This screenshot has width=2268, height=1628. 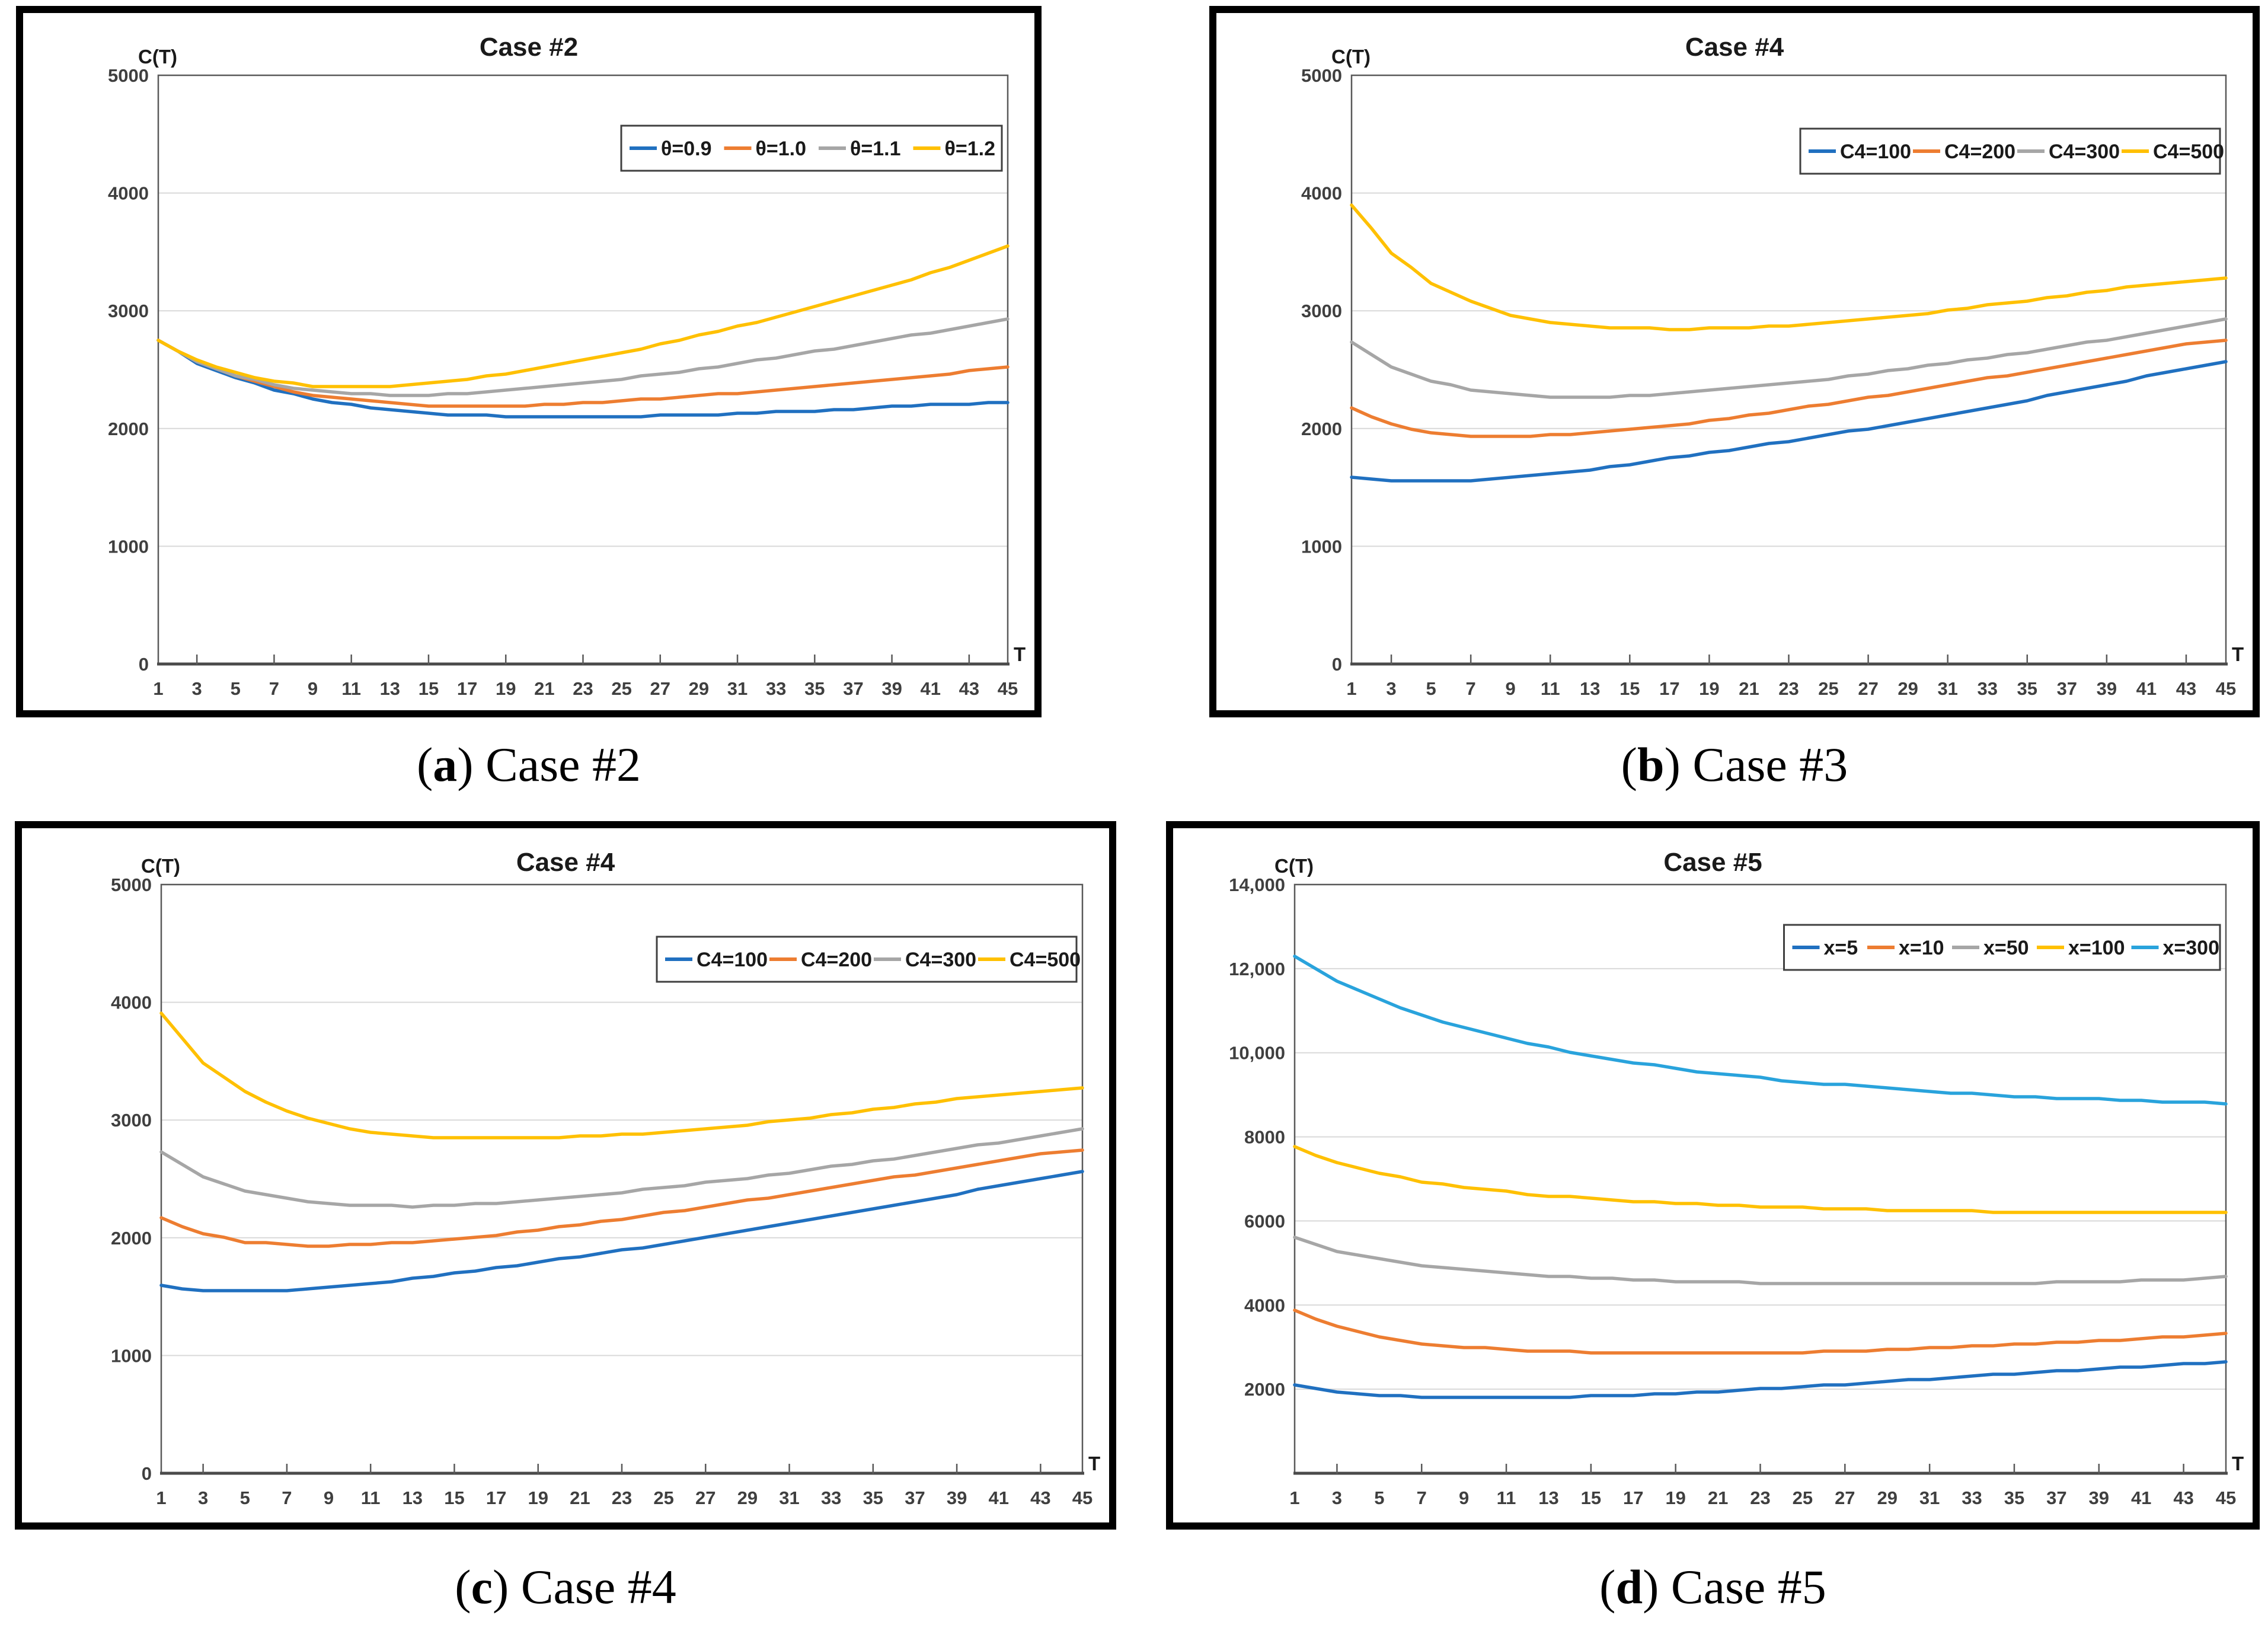 I want to click on y-tick-label: 1000, so click(x=1321, y=546).